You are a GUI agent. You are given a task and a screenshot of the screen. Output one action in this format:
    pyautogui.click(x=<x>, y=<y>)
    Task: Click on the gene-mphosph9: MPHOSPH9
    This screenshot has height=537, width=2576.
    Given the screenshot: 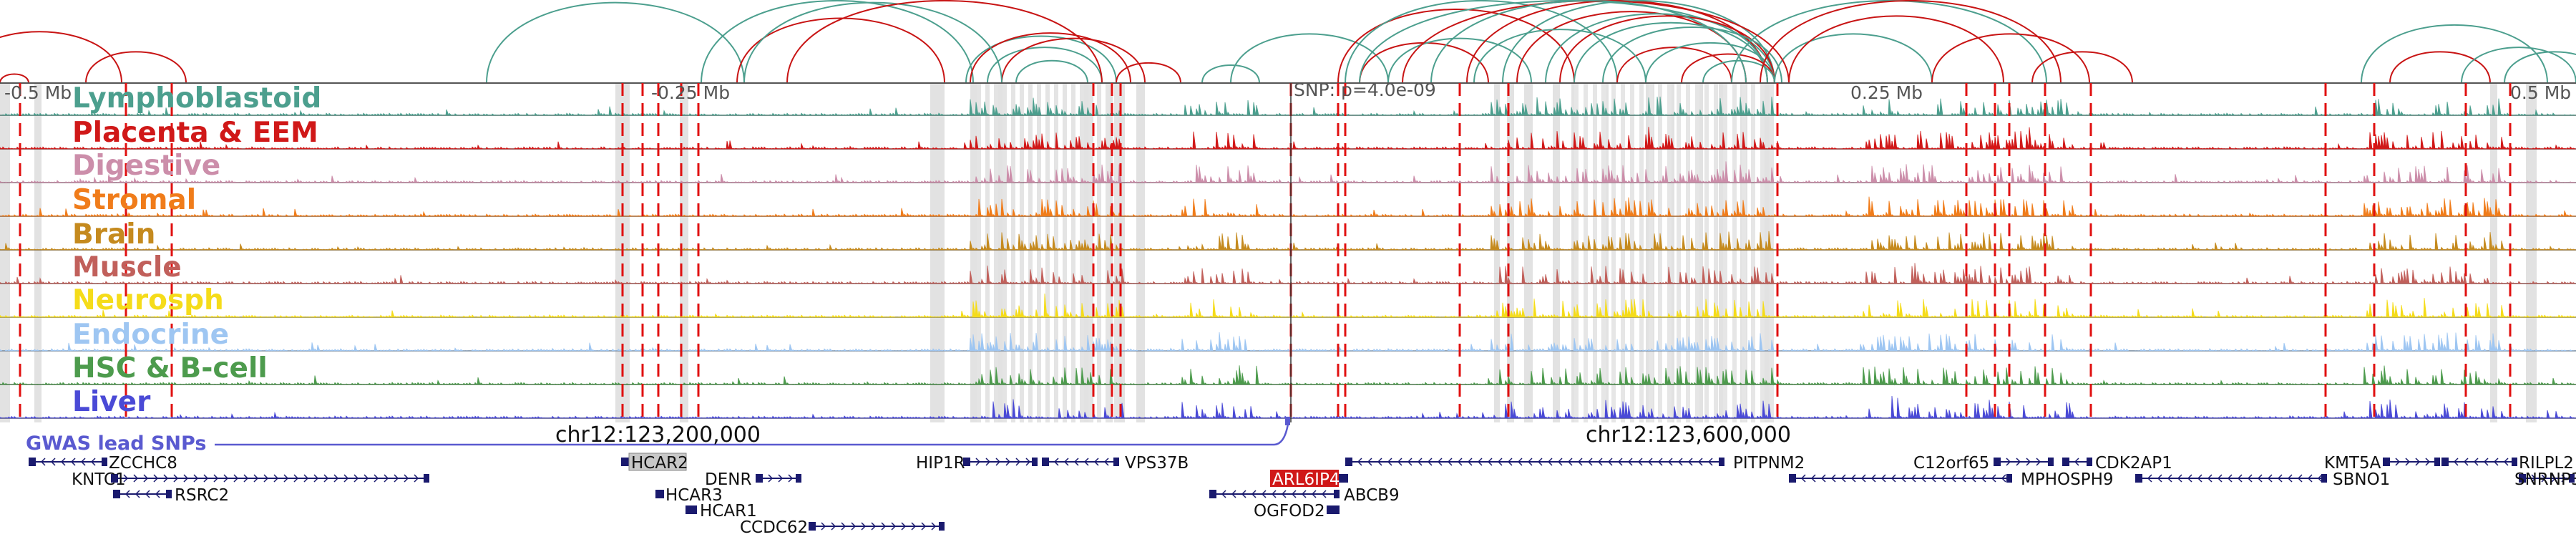 What is the action you would take?
    pyautogui.click(x=1951, y=479)
    